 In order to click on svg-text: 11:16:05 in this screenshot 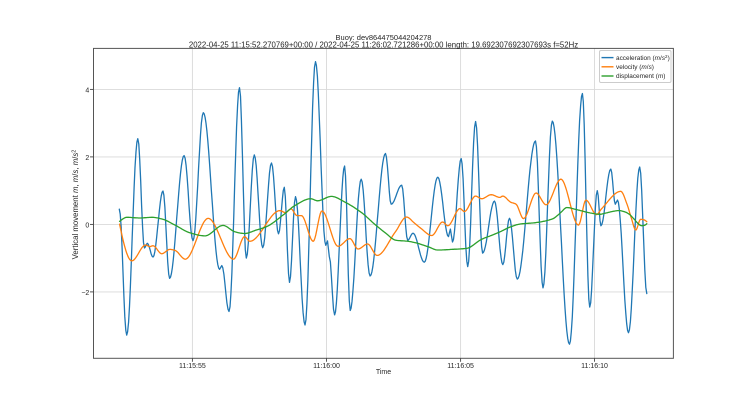, I will do `click(460, 366)`.